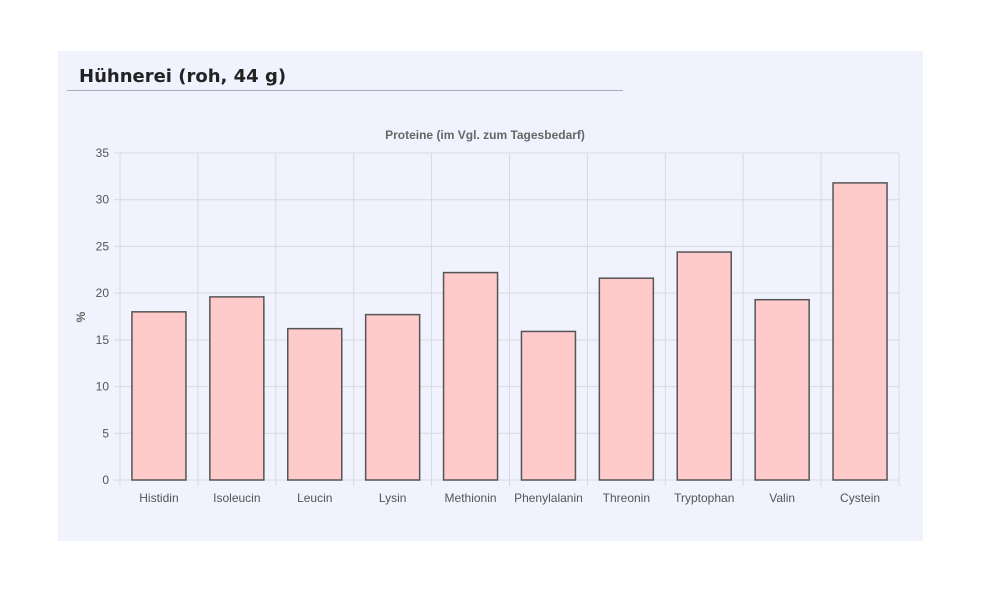 The image size is (1000, 600). Describe the element at coordinates (393, 498) in the screenshot. I see `x-tick-label: Lysin` at that location.